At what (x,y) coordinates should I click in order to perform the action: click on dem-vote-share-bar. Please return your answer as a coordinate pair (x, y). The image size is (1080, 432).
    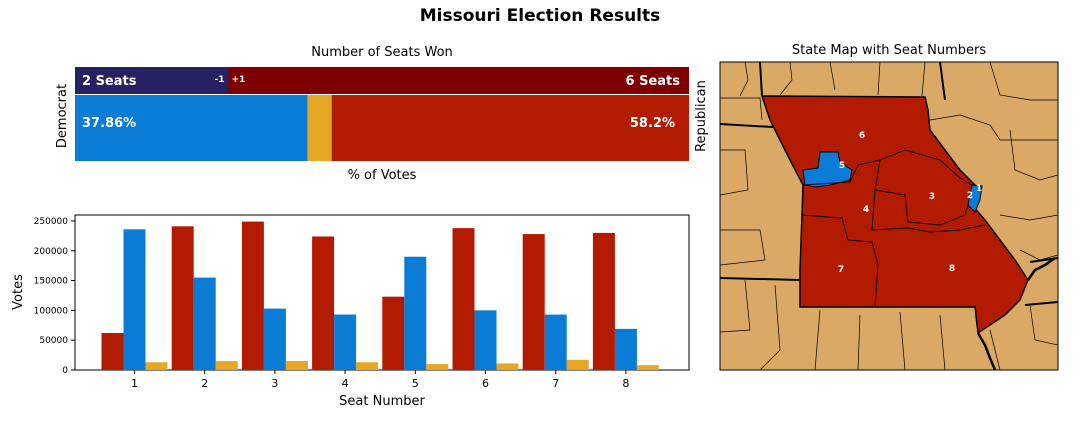
    Looking at the image, I should click on (191, 128).